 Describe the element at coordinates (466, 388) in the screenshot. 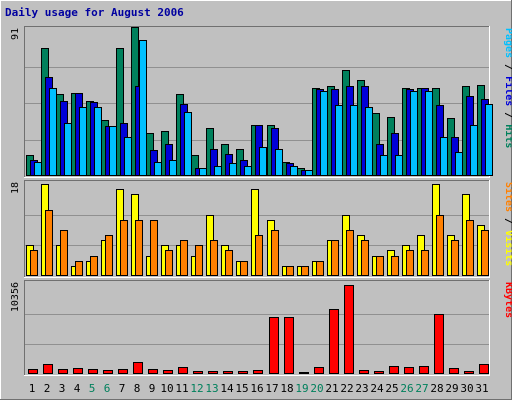

I see `x-tick-day-30: 30` at that location.